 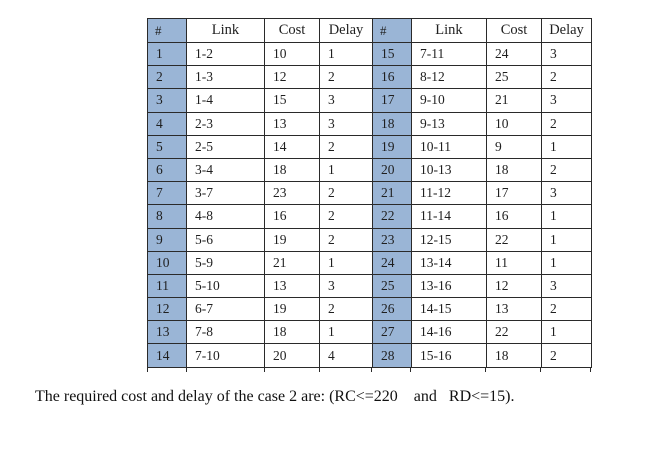 I want to click on row-number-cell: 6, so click(x=167, y=170).